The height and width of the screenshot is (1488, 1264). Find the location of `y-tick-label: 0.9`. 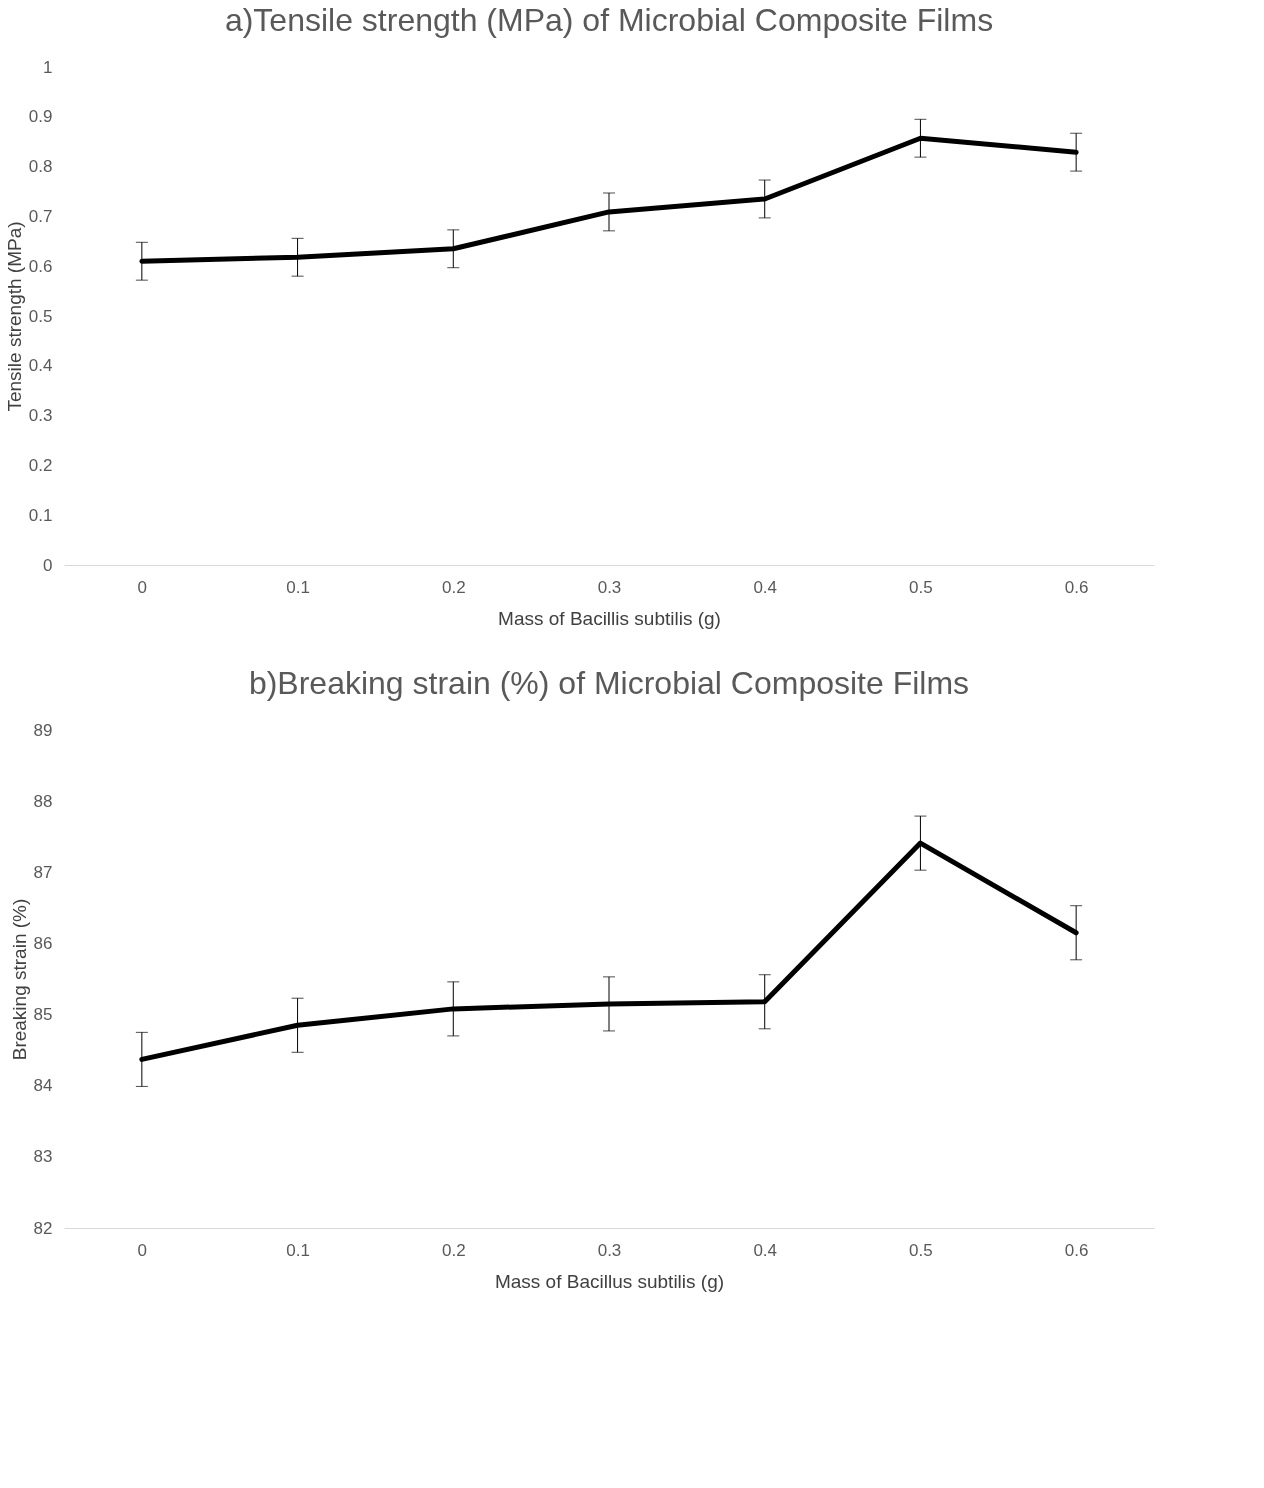

y-tick-label: 0.9 is located at coordinates (40, 117).